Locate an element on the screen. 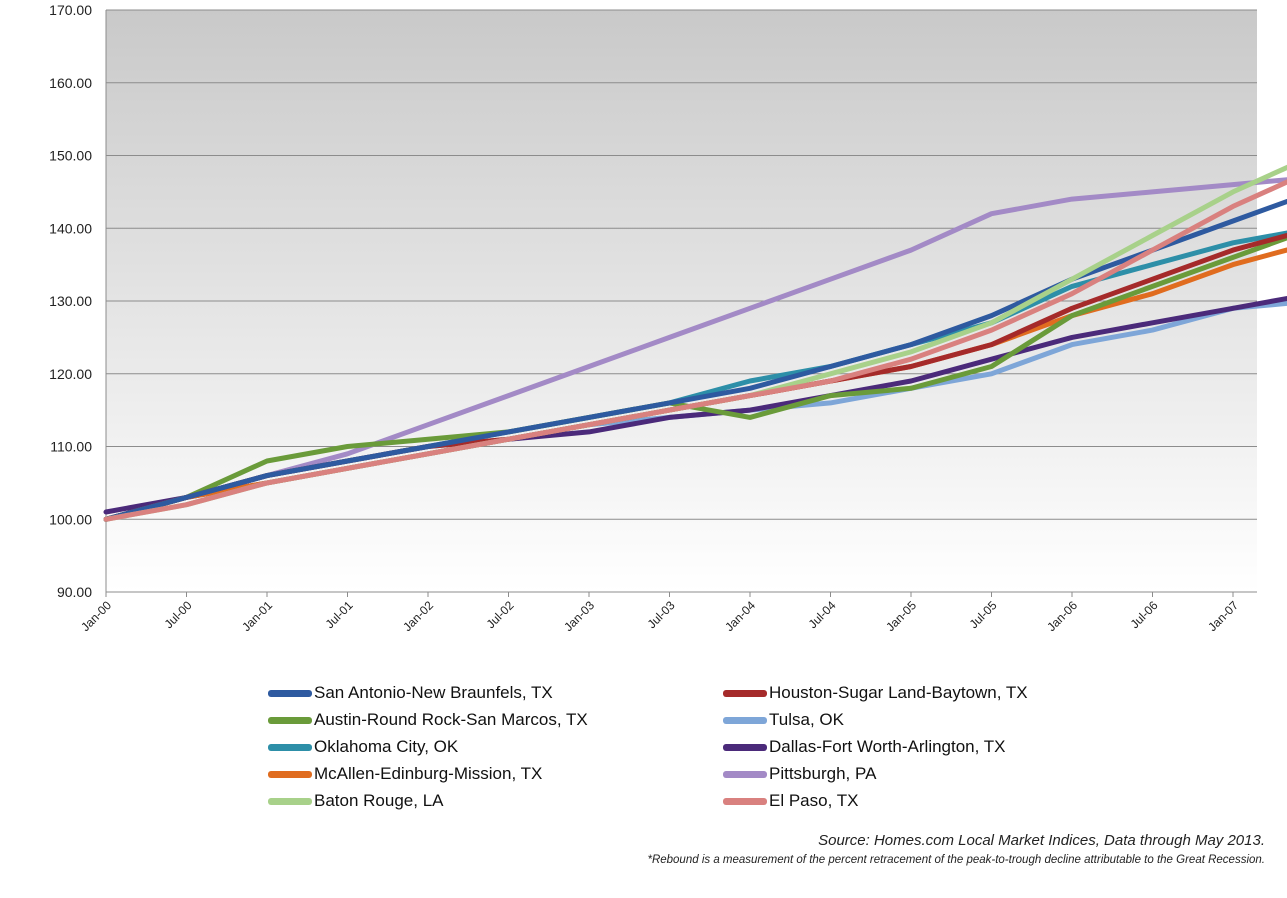 This screenshot has height=898, width=1287. legend-item-tulsa: Tulsa, OK is located at coordinates (783, 720).